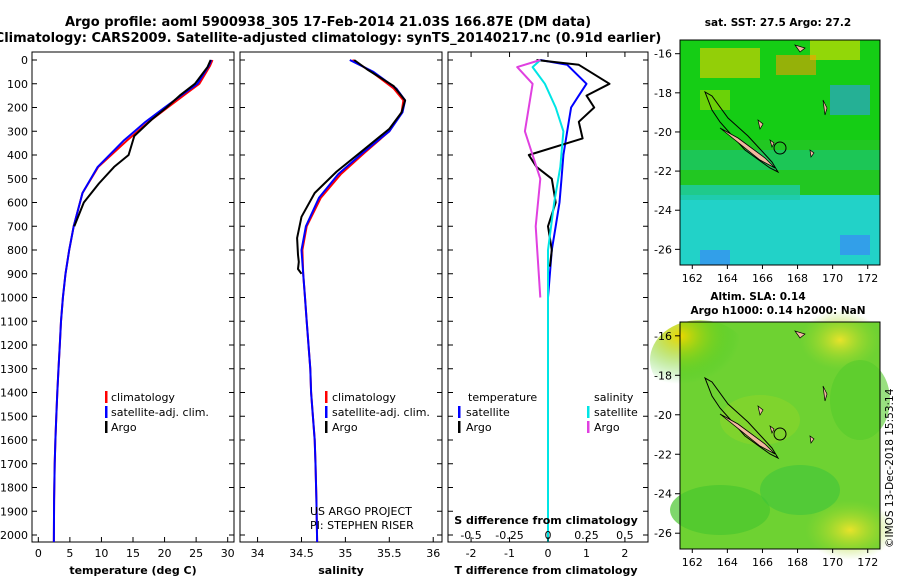  Describe the element at coordinates (867, 278) in the screenshot. I see `m1-xtick-label: 172` at that location.